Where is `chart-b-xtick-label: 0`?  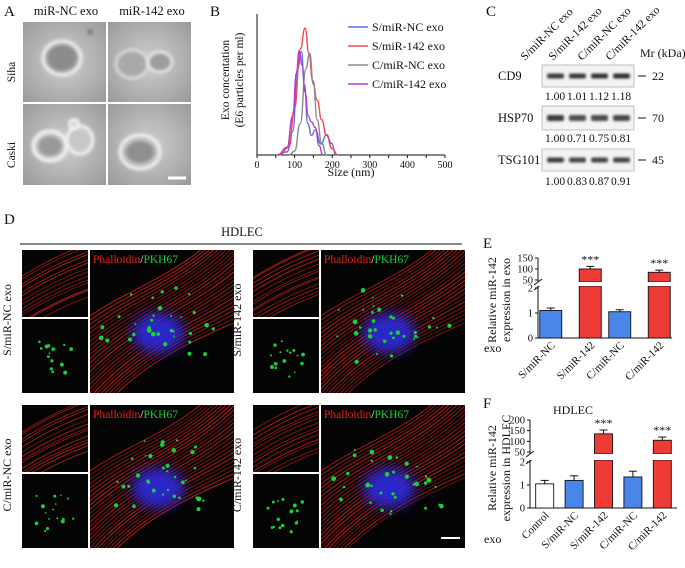 chart-b-xtick-label: 0 is located at coordinates (257, 165).